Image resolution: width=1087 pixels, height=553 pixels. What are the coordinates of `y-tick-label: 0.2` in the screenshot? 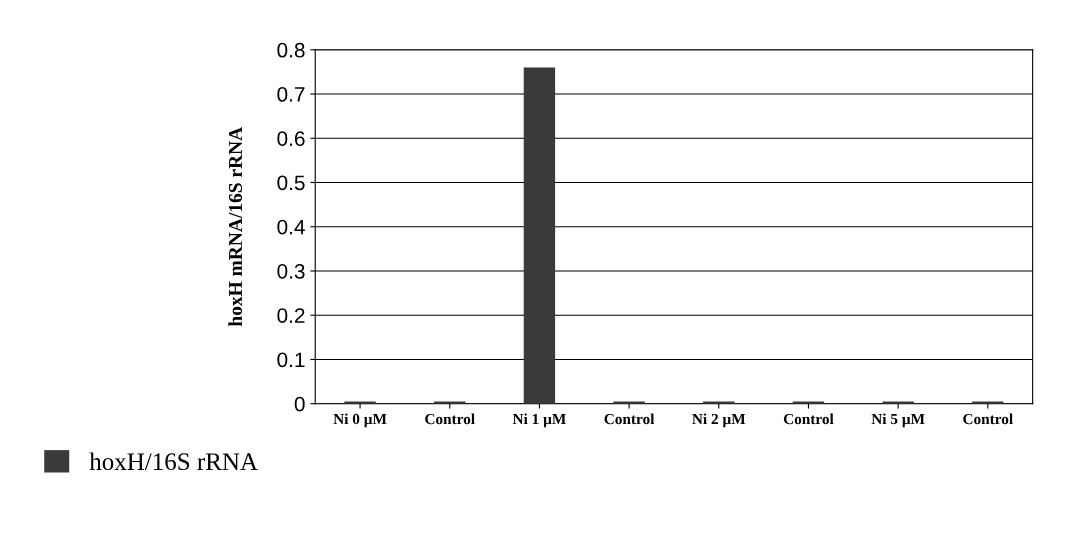 It's located at (291, 315).